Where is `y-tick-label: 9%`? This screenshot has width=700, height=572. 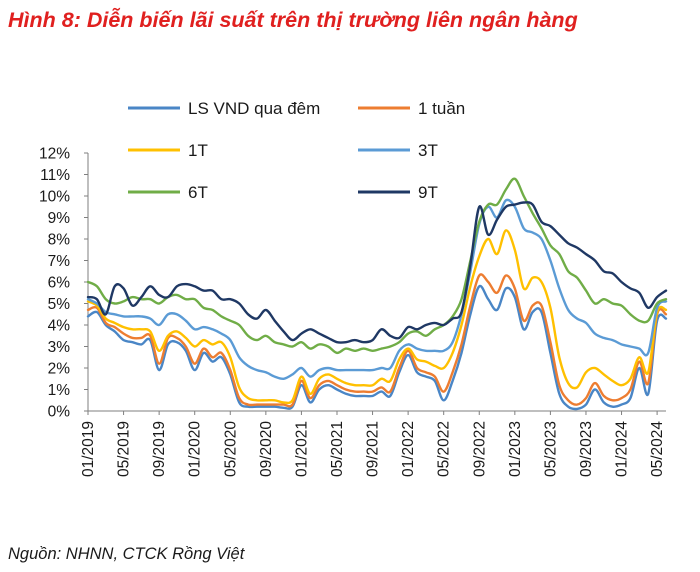 y-tick-label: 9% is located at coordinates (59, 218).